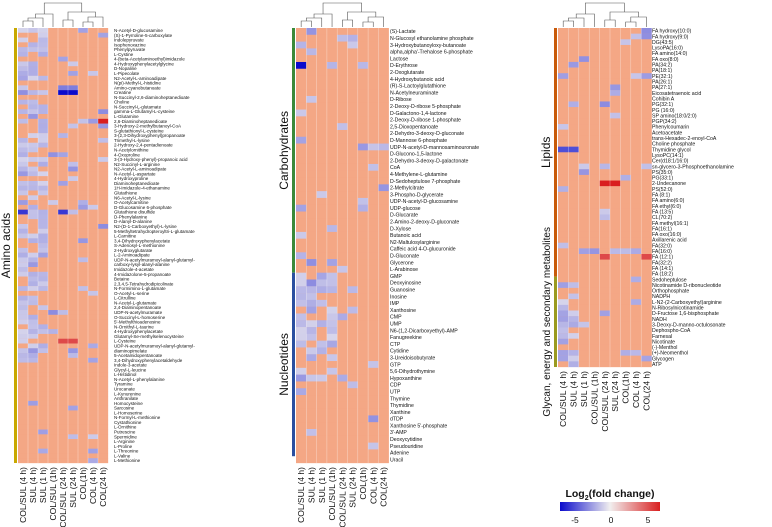  What do you see at coordinates (404, 216) in the screenshot?
I see `row-label: D-Glucarate` at bounding box center [404, 216].